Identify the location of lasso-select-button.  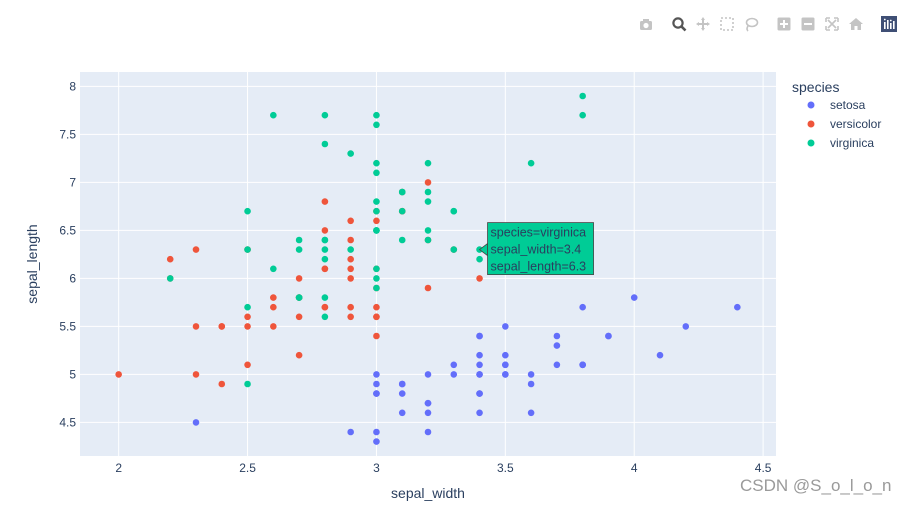
(751, 24).